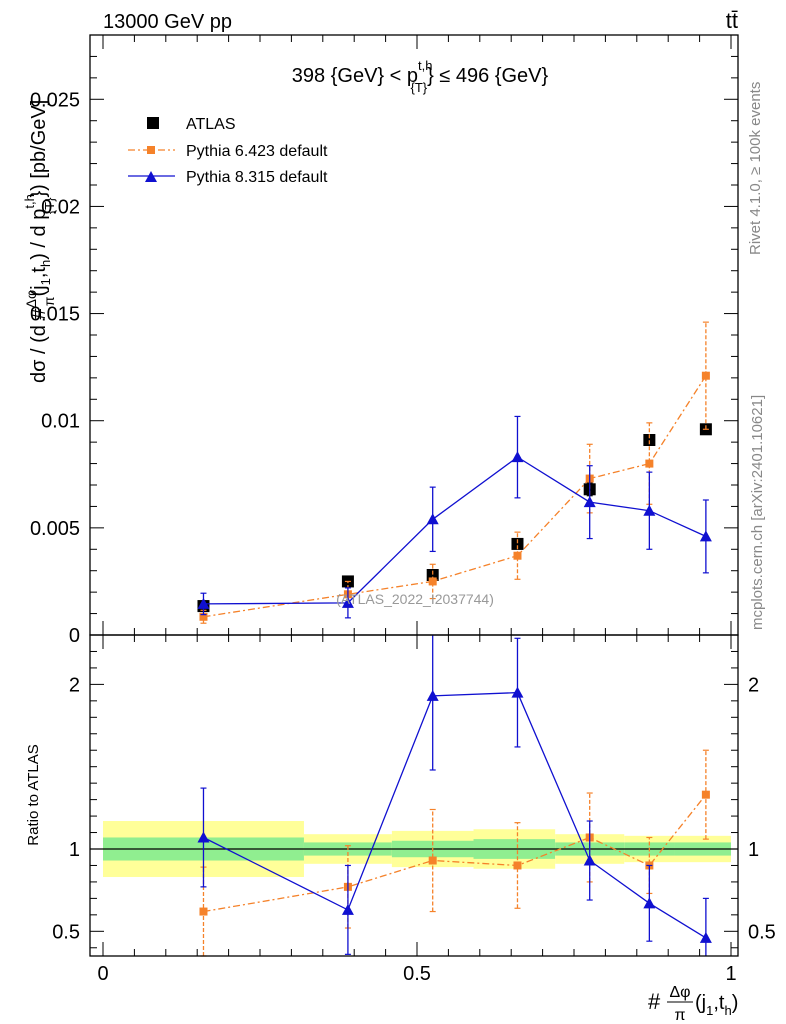  I want to click on legend-label-pythia8: Pythia 8.315 default, so click(257, 177).